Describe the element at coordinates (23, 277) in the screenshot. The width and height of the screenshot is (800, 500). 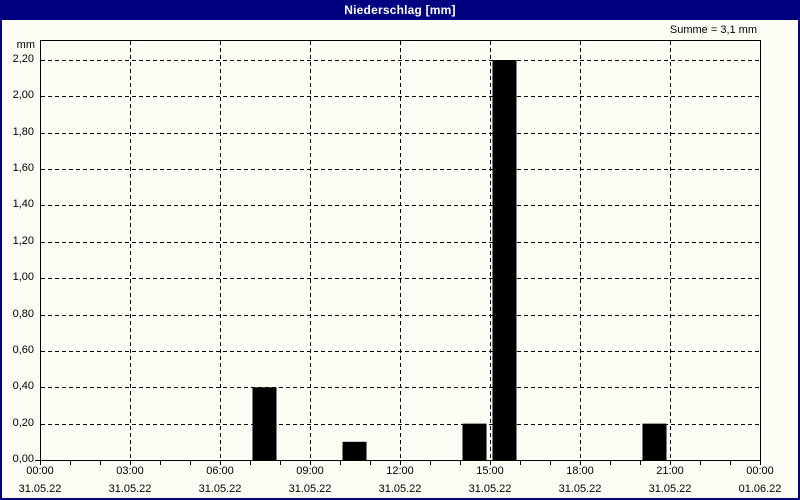
I see `y-axis-tick-label: 1,00` at that location.